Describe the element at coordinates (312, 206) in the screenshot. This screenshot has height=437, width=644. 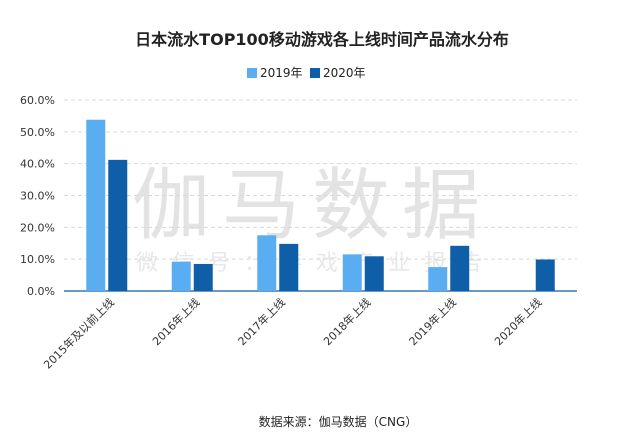
I see `watermark-main: 伽马数据` at that location.